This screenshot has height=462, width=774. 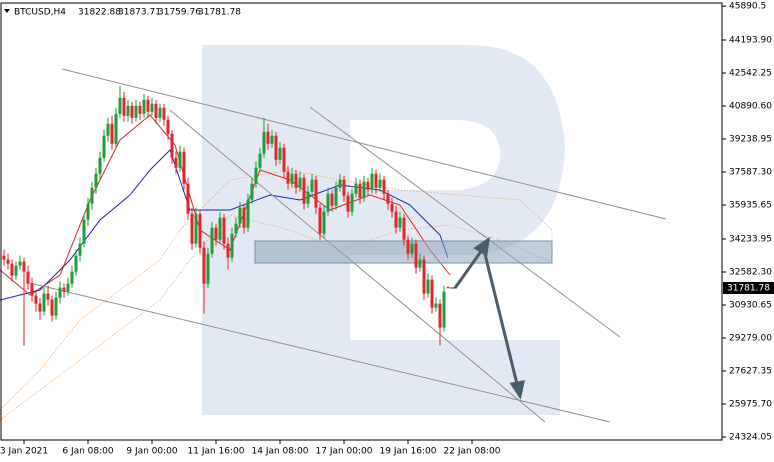 What do you see at coordinates (750, 41) in the screenshot?
I see `y-tick-label: 44193.90` at bounding box center [750, 41].